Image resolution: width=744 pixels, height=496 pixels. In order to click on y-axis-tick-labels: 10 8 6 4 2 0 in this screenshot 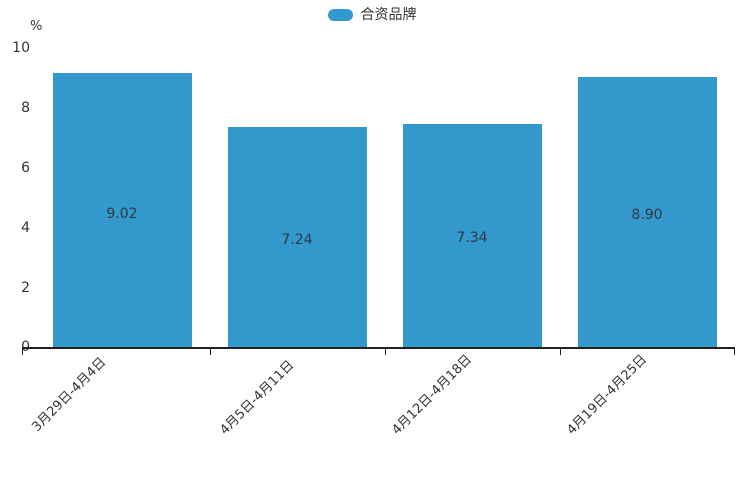, I will do `click(15, 248)`.